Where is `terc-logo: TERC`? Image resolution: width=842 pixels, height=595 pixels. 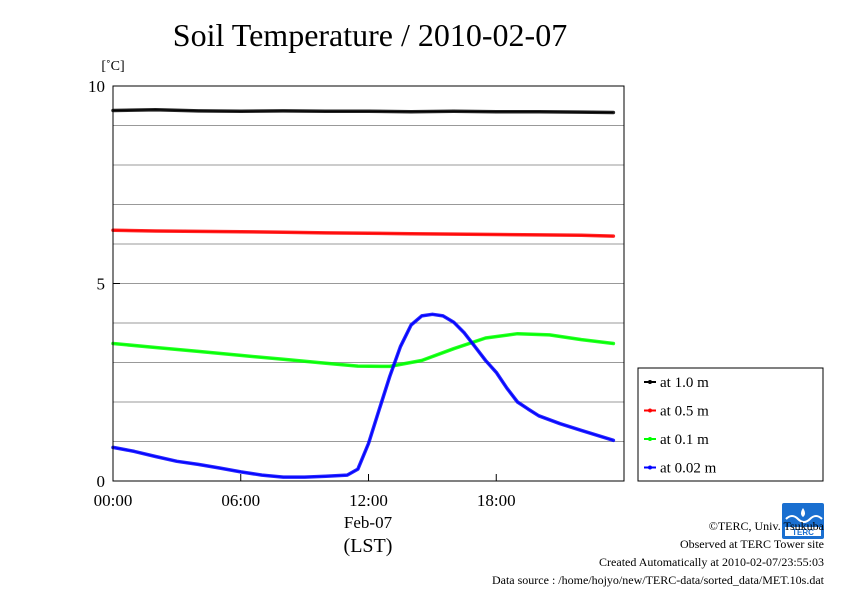 terc-logo: TERC is located at coordinates (803, 521).